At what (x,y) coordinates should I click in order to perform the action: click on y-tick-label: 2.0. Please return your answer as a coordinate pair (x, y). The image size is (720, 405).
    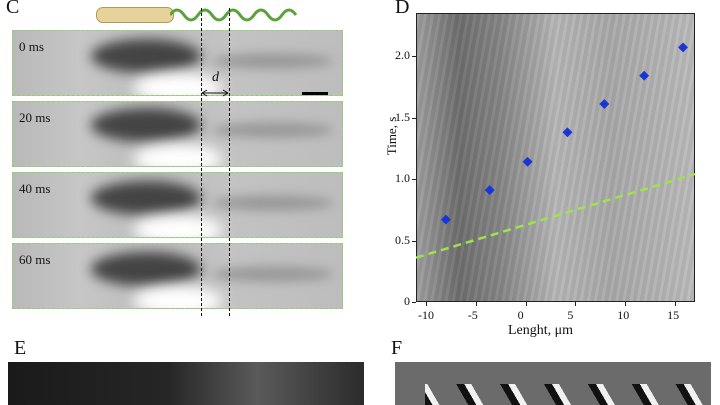
    Looking at the image, I should click on (402, 55).